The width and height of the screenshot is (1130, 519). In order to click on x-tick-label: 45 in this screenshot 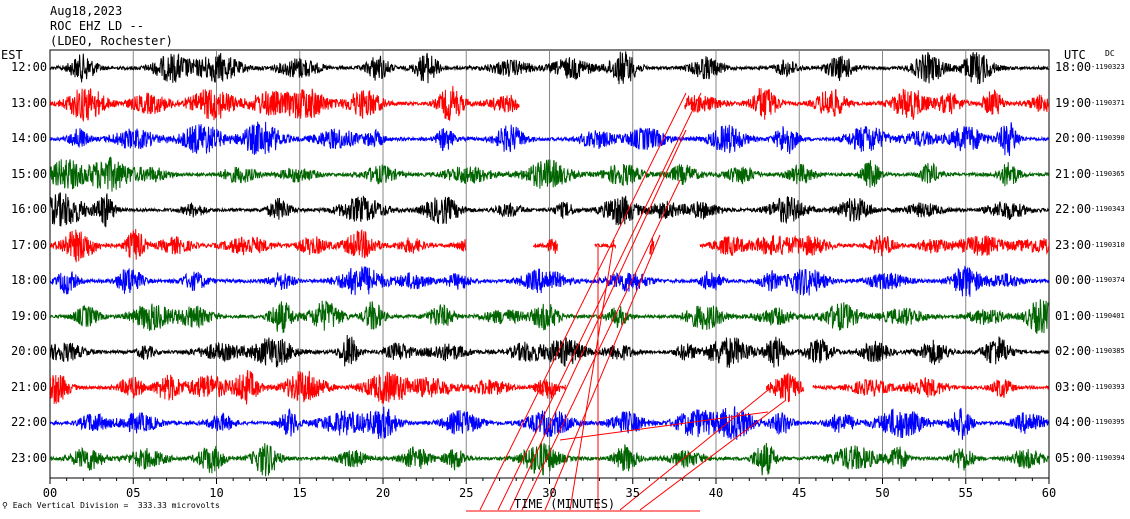, I will do `click(799, 493)`.